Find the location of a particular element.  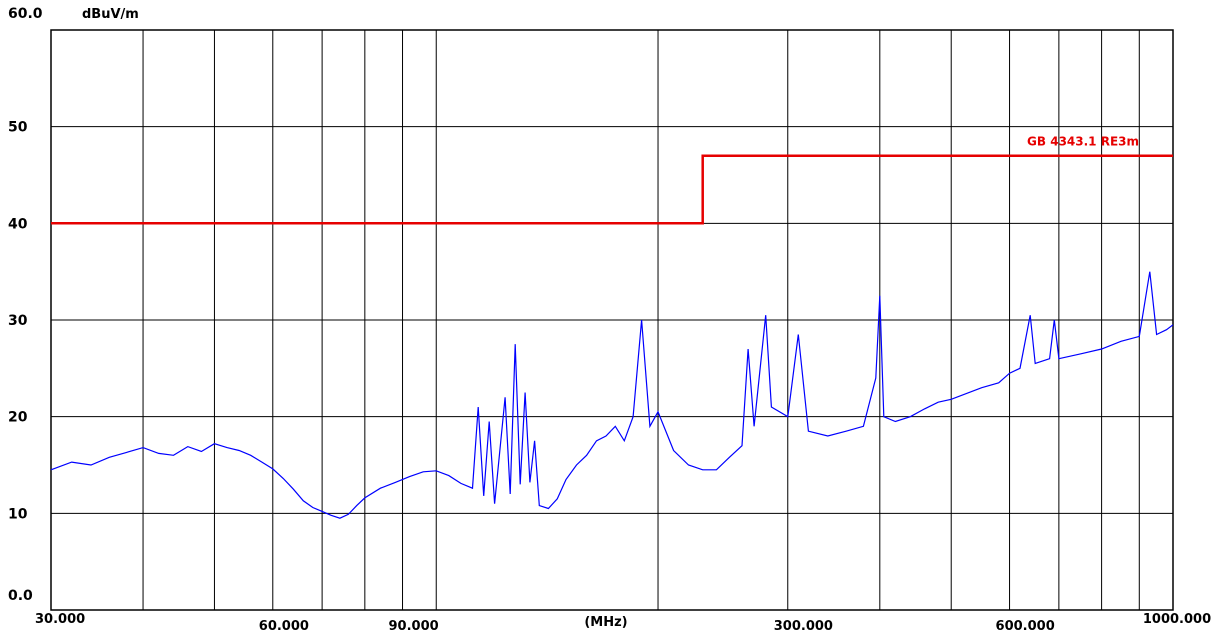

x-tick-label: 60.000 is located at coordinates (284, 626).